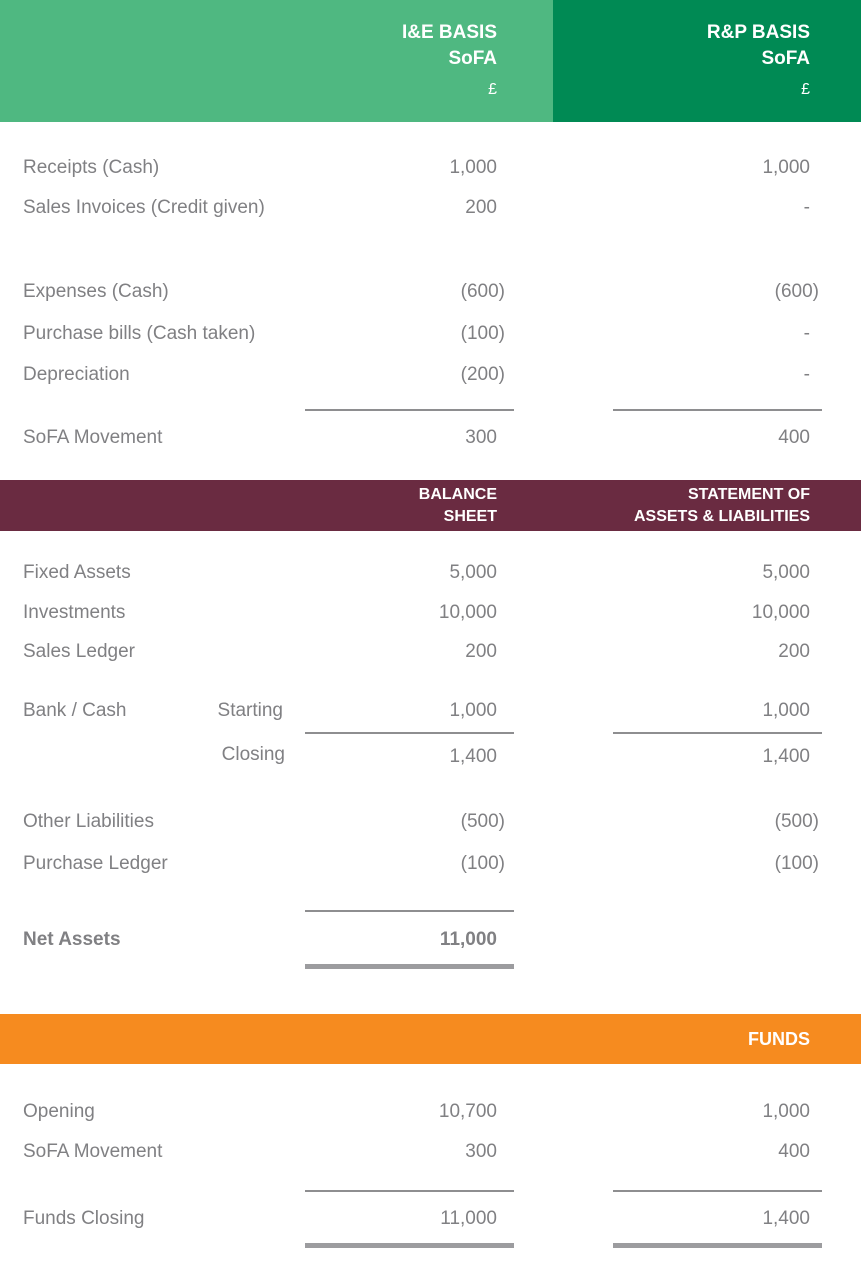  I want to click on purchase-bills-rp: -, so click(806, 333).